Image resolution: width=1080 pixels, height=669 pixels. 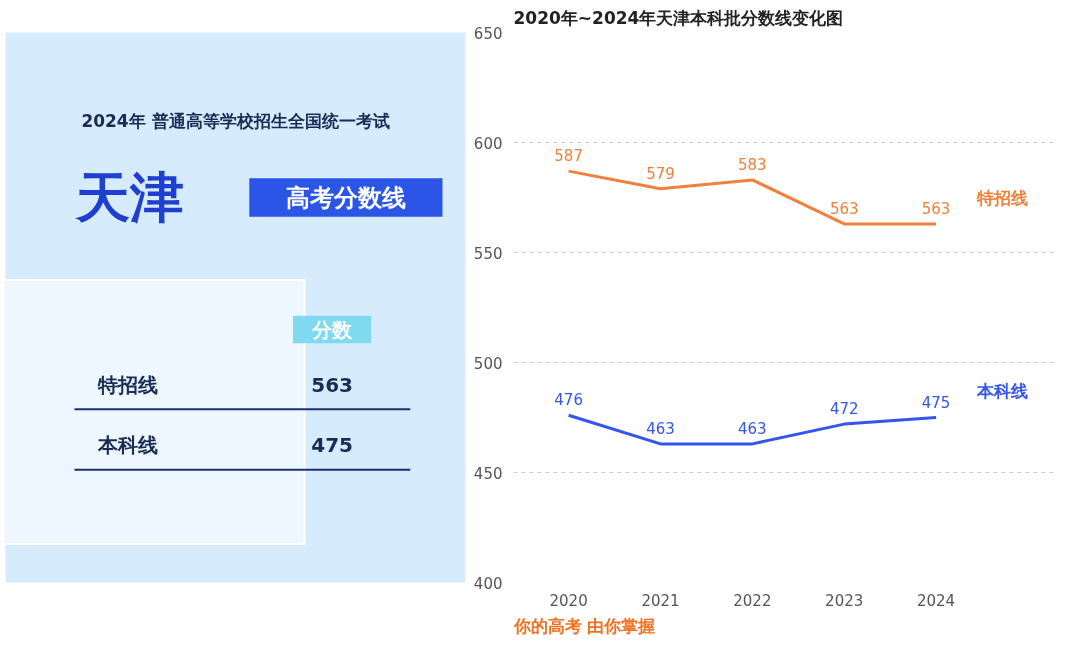 I want to click on category-label: 本科线, so click(x=127, y=445).